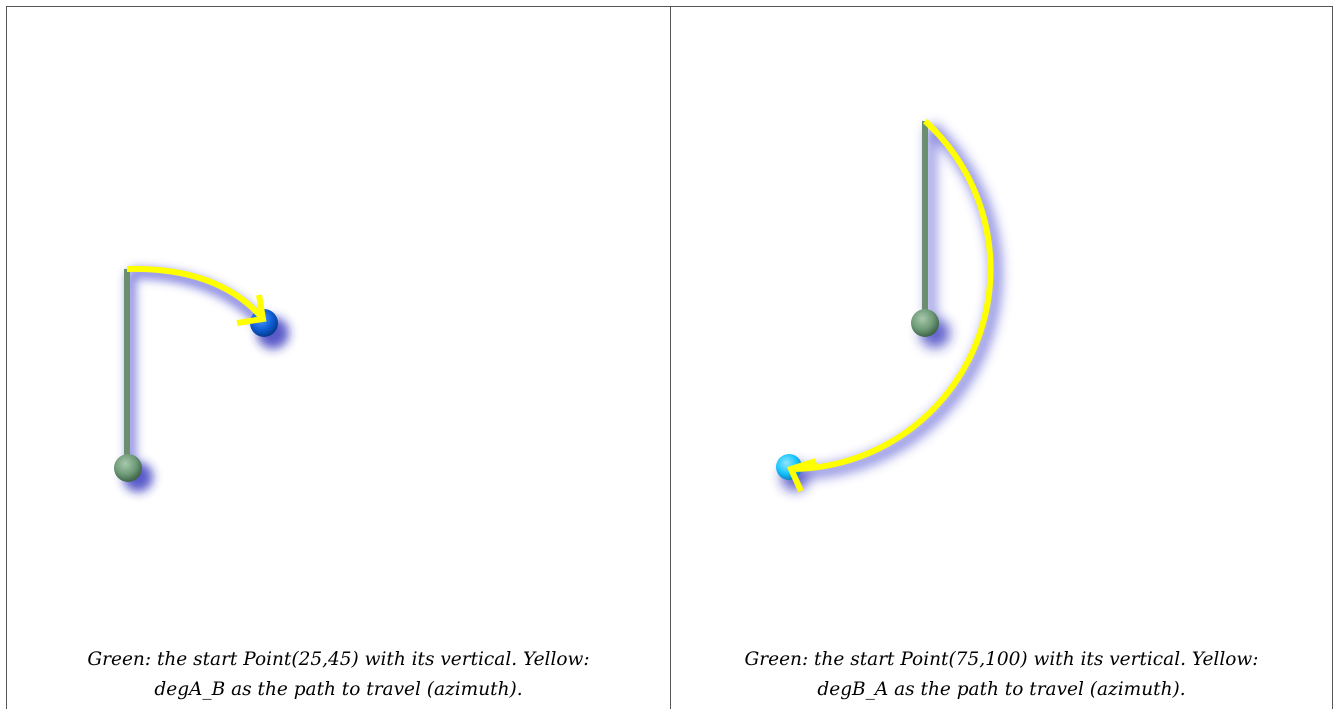  Describe the element at coordinates (196, 293) in the screenshot. I see `azimuth-arc-left` at that location.